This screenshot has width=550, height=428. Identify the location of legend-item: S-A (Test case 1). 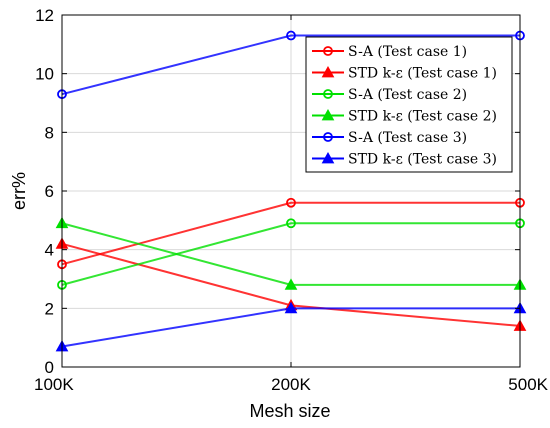
(389, 52).